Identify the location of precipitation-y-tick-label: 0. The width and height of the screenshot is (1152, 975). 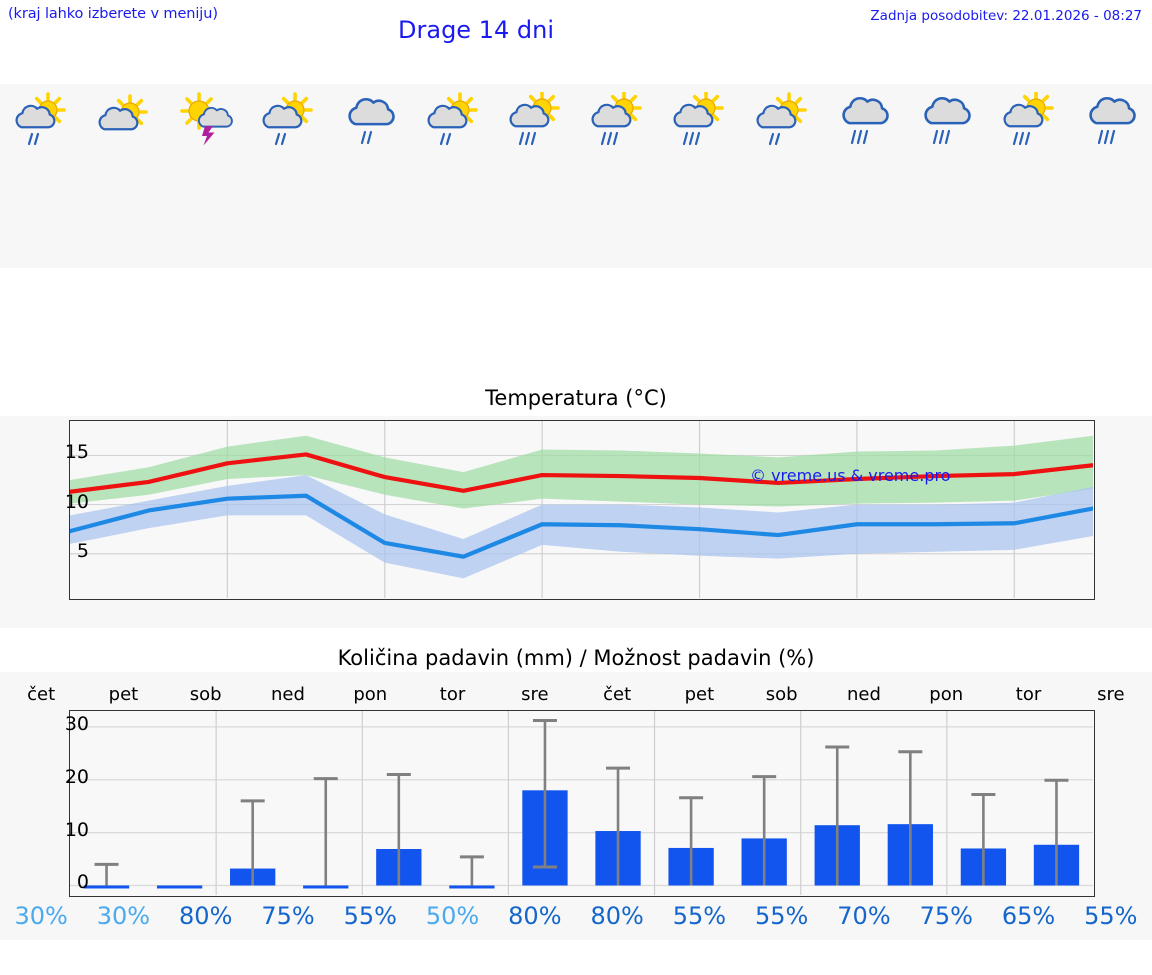
(82, 882).